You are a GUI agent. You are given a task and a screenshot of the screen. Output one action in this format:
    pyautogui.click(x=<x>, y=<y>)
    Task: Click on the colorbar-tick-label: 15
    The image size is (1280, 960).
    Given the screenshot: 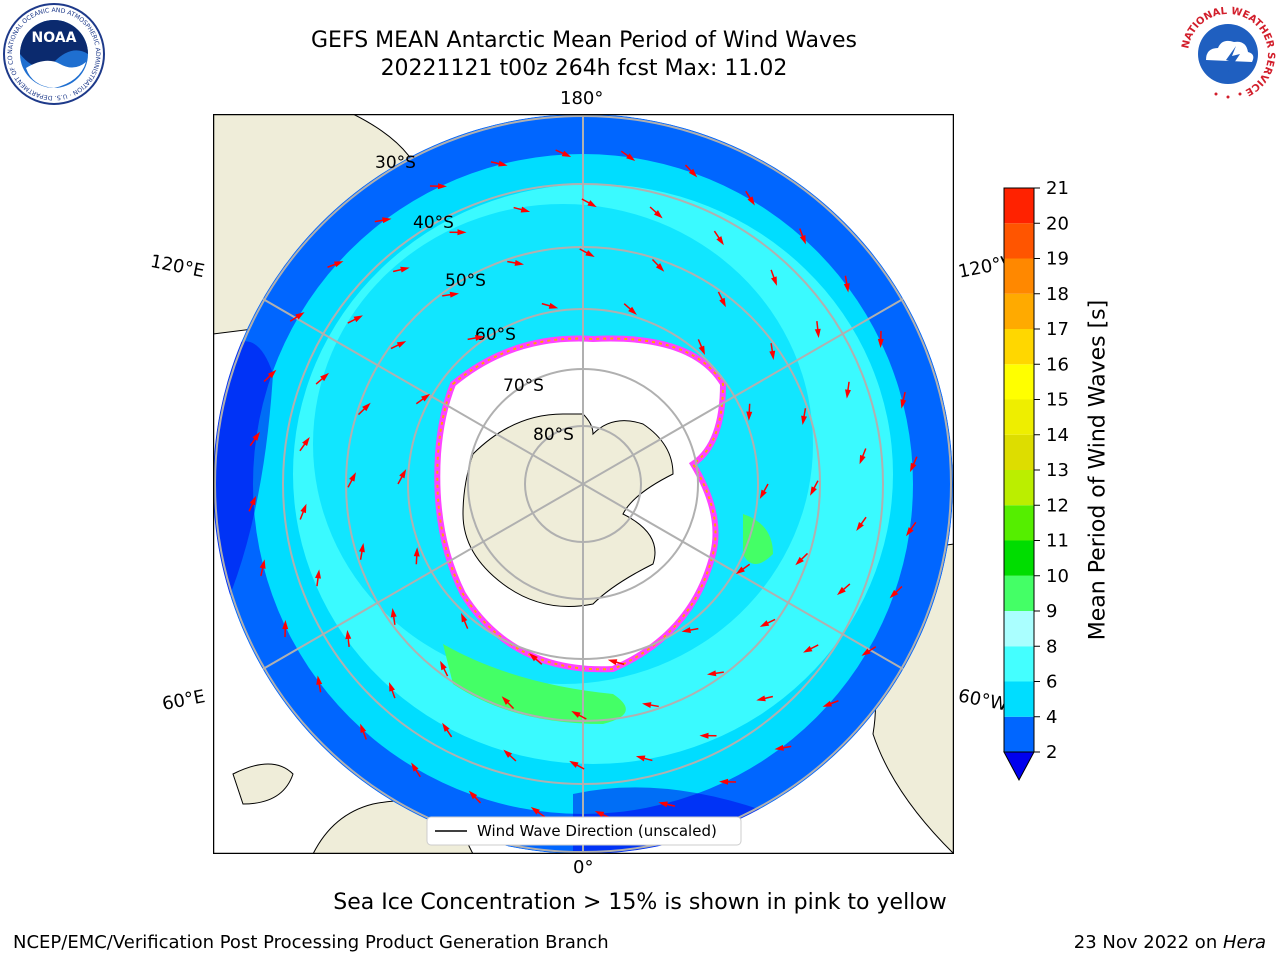 What is the action you would take?
    pyautogui.click(x=1057, y=400)
    